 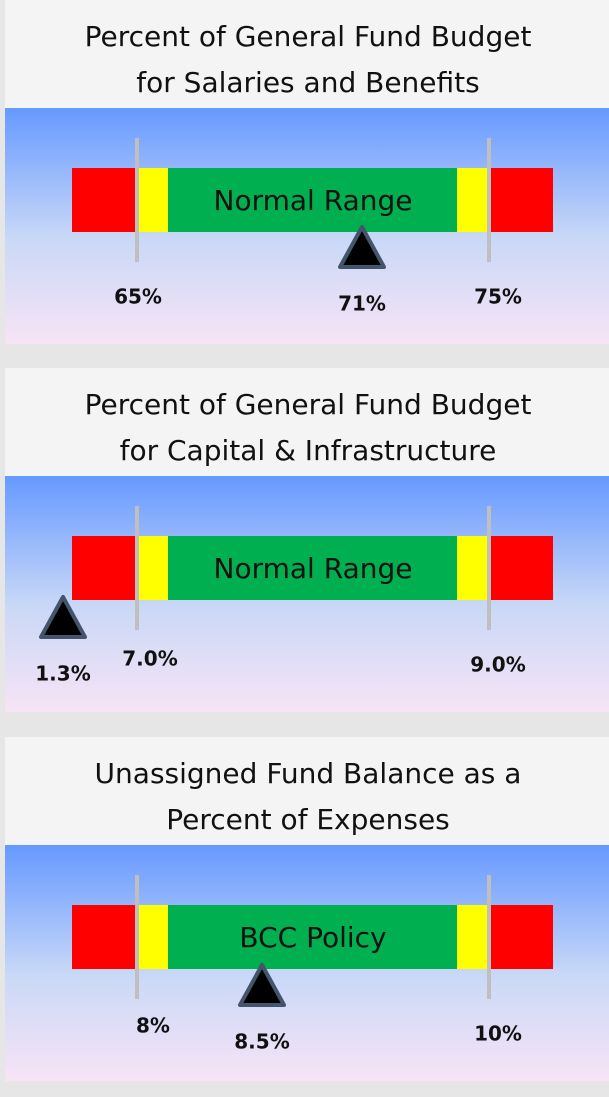 What do you see at coordinates (308, 450) in the screenshot?
I see `panel-title: for Capital & Infrastructure` at bounding box center [308, 450].